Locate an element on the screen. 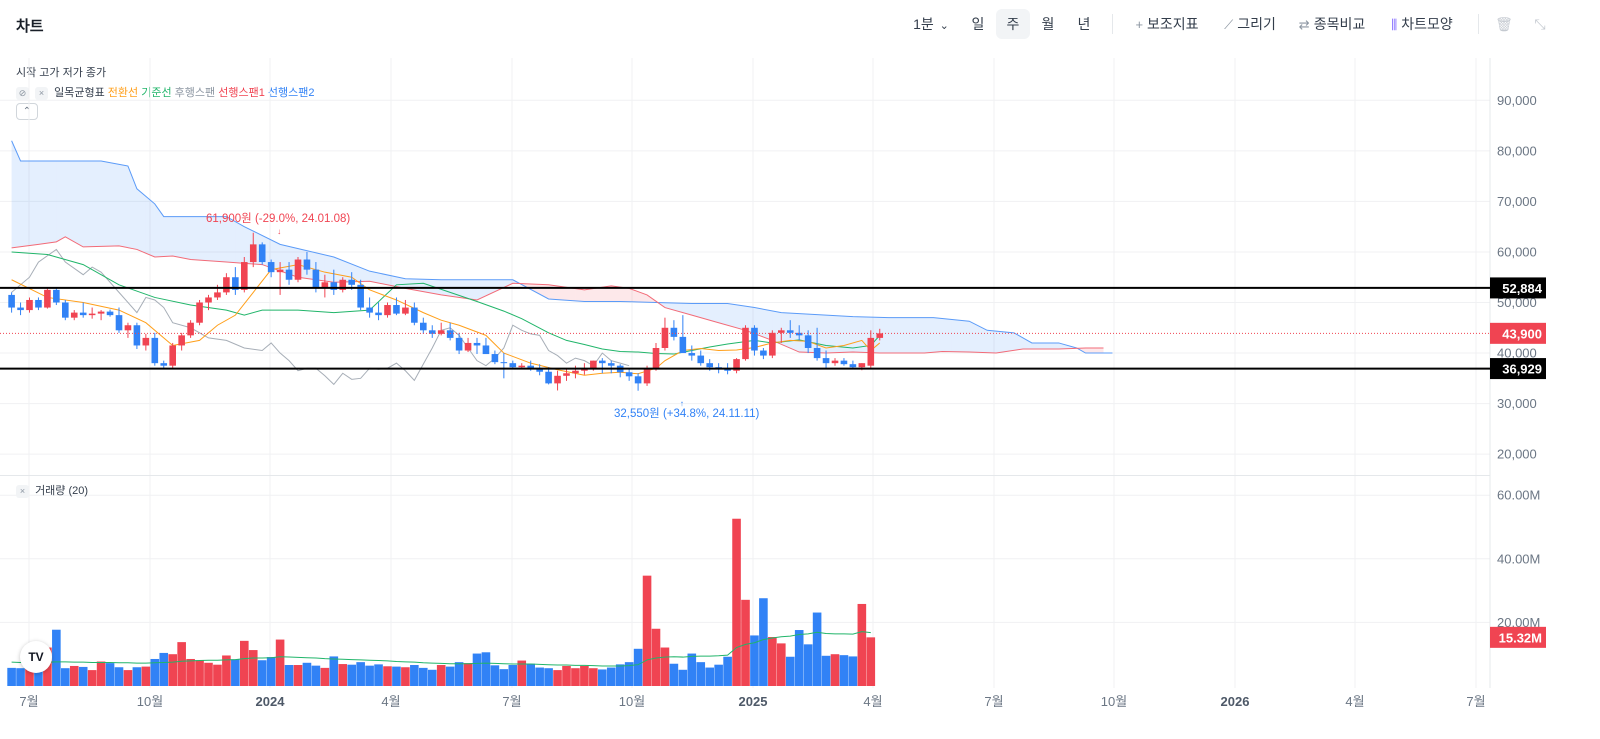  price-tick-label: 40,000 is located at coordinates (1517, 353).